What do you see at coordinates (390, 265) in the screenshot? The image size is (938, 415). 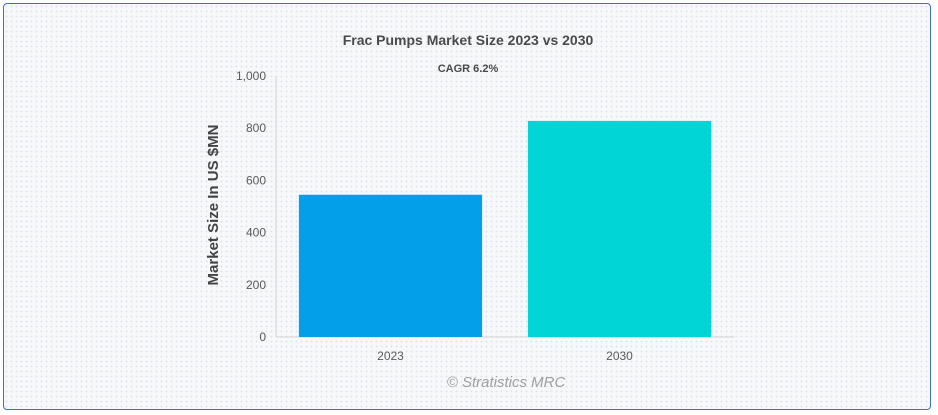 I see `bar-2023` at bounding box center [390, 265].